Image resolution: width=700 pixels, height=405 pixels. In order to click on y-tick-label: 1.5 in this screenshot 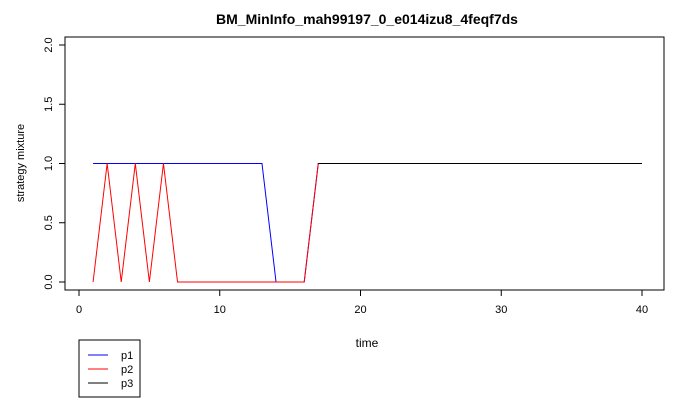, I will do `click(49, 104)`.